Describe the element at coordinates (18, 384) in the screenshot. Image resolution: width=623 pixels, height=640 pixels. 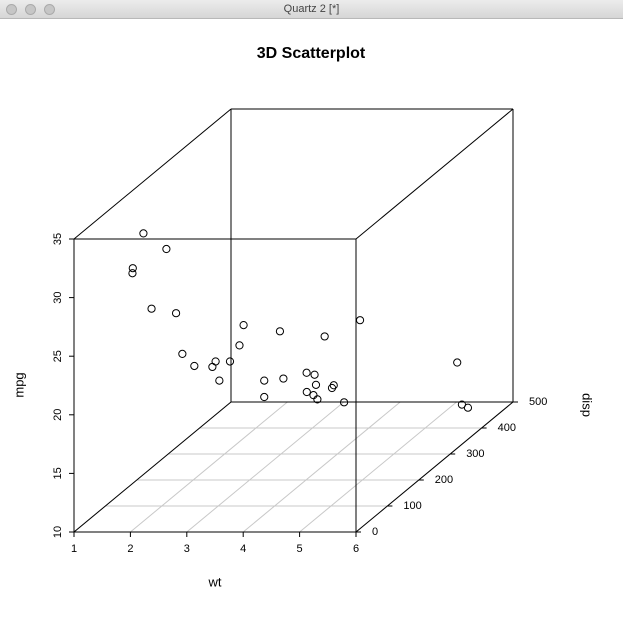
I see `y-axis-label: mpg` at that location.